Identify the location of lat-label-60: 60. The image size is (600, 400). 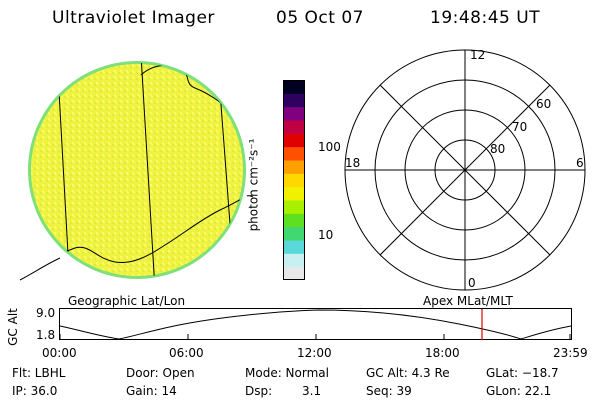
(544, 104).